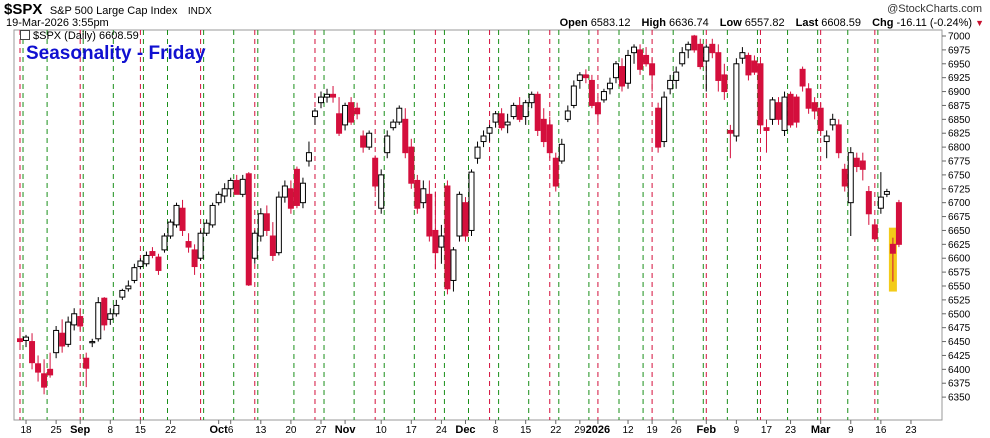 The height and width of the screenshot is (438, 990). What do you see at coordinates (321, 430) in the screenshot?
I see `x-tick-label: 27` at bounding box center [321, 430].